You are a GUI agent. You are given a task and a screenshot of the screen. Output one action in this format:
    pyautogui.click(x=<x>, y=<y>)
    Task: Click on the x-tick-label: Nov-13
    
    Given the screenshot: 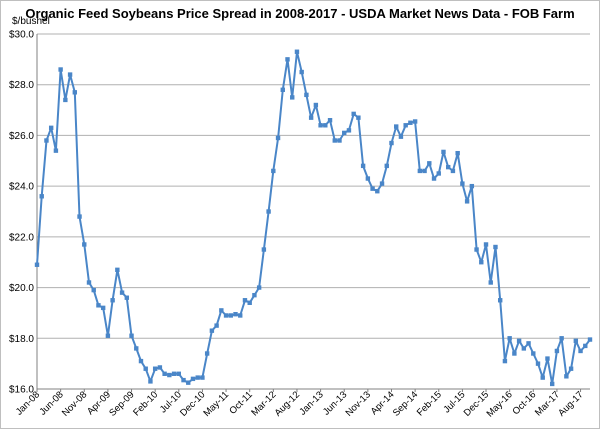 What is the action you would take?
    pyautogui.click(x=358, y=403)
    